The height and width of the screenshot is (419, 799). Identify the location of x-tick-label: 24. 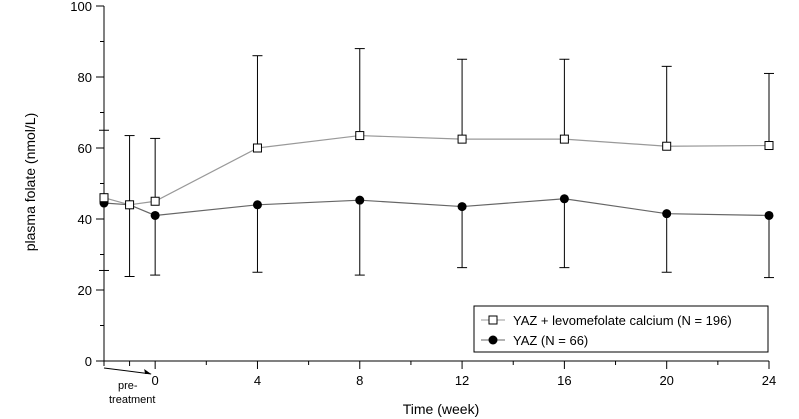
(769, 380).